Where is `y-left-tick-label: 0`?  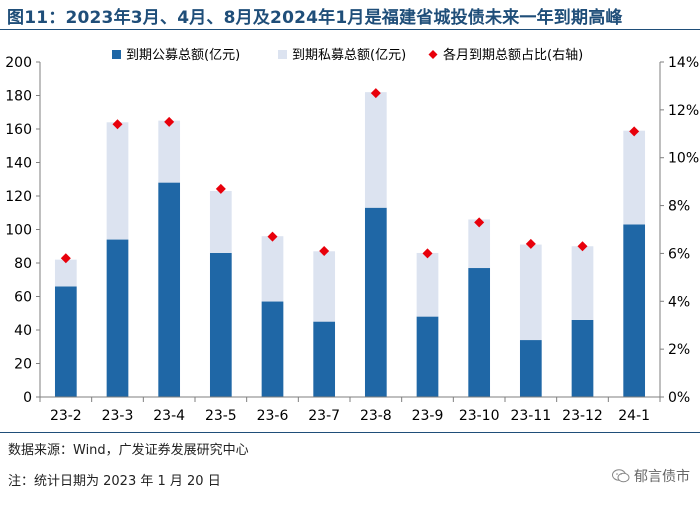
y-left-tick-label: 0 is located at coordinates (27, 398).